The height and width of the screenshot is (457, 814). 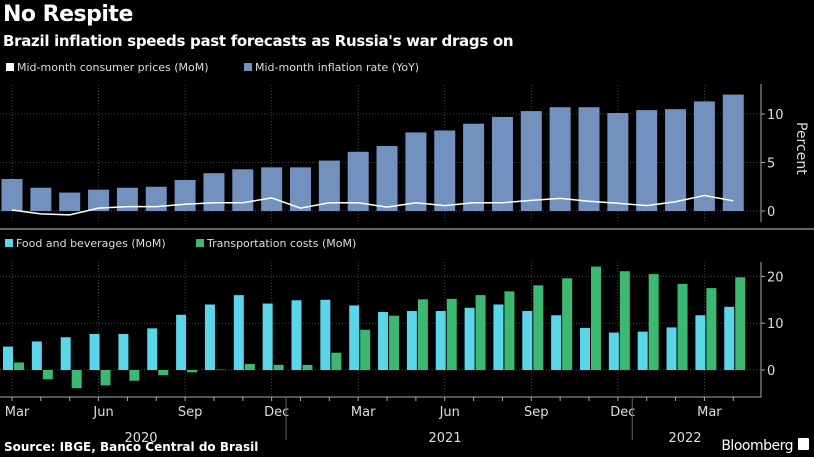 What do you see at coordinates (771, 164) in the screenshot?
I see `y-tick-label: 5` at bounding box center [771, 164].